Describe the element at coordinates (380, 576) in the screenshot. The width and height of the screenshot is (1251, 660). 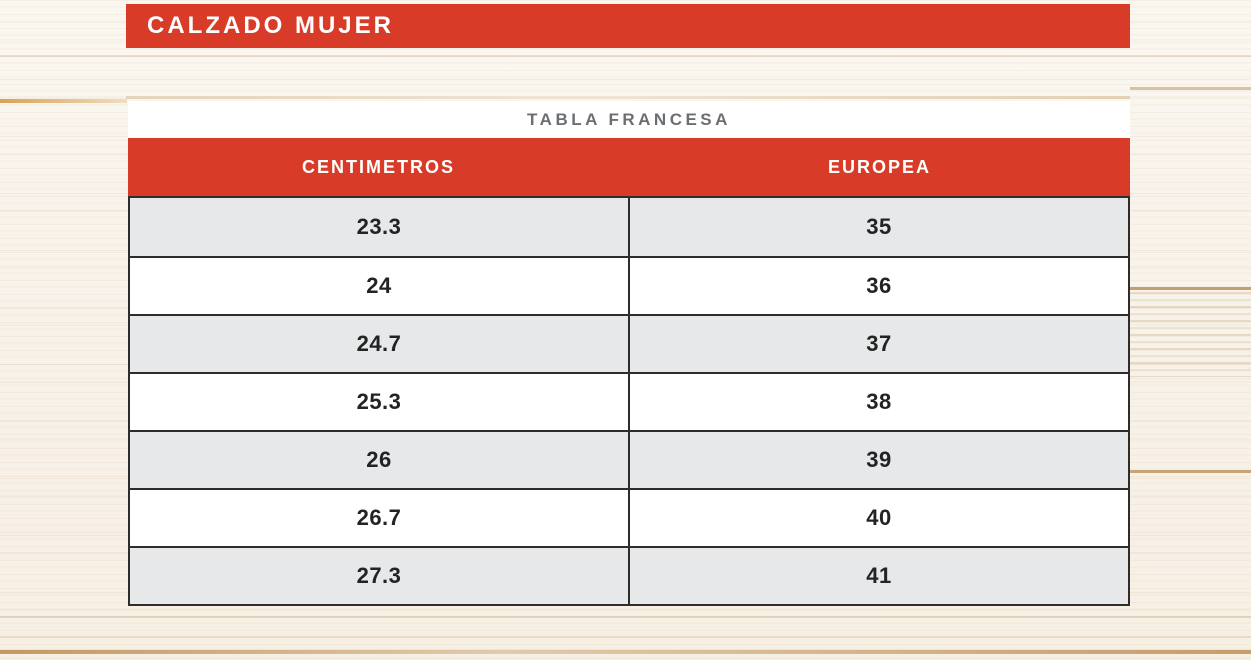
I see `cell-centimetros: 27.3` at that location.